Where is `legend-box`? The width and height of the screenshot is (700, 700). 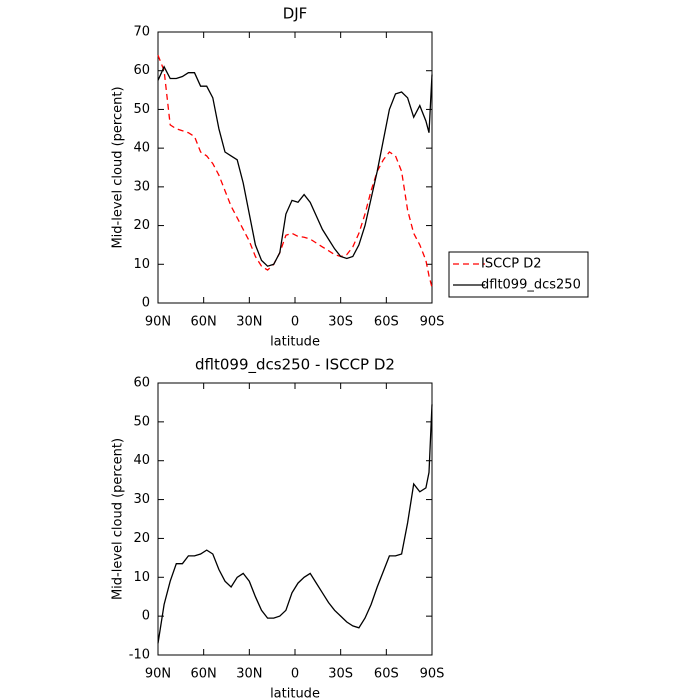 legend-box is located at coordinates (518, 274).